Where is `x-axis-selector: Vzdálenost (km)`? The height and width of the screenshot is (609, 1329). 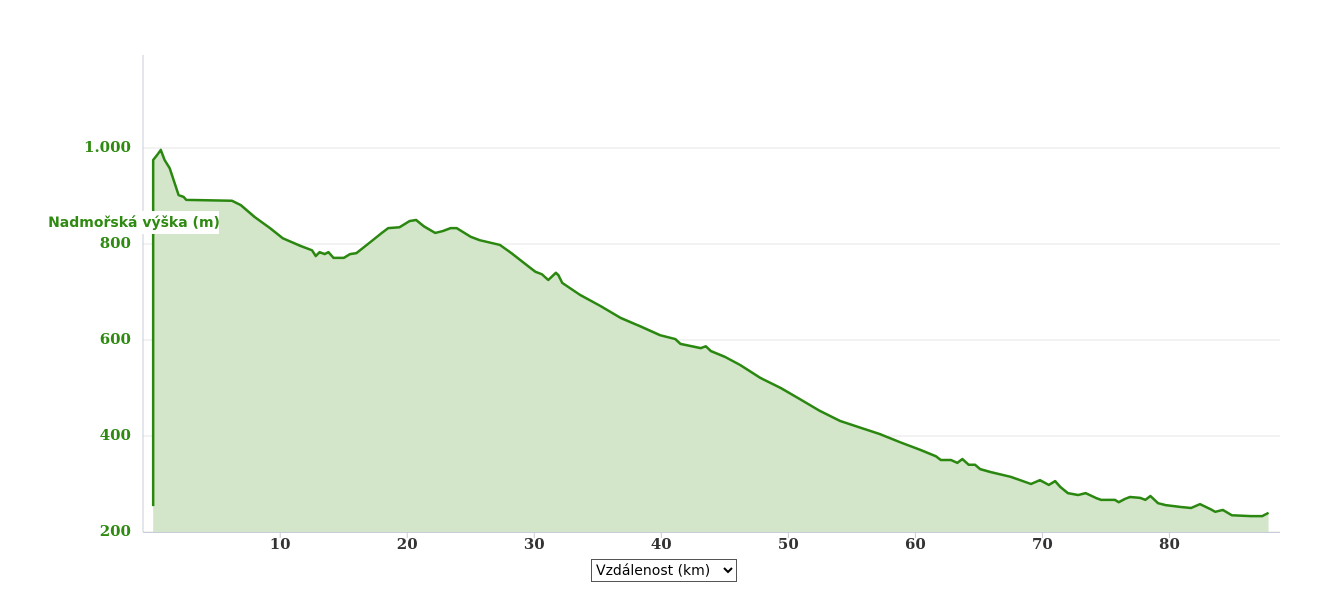 x-axis-selector: Vzdálenost (km) is located at coordinates (664, 570).